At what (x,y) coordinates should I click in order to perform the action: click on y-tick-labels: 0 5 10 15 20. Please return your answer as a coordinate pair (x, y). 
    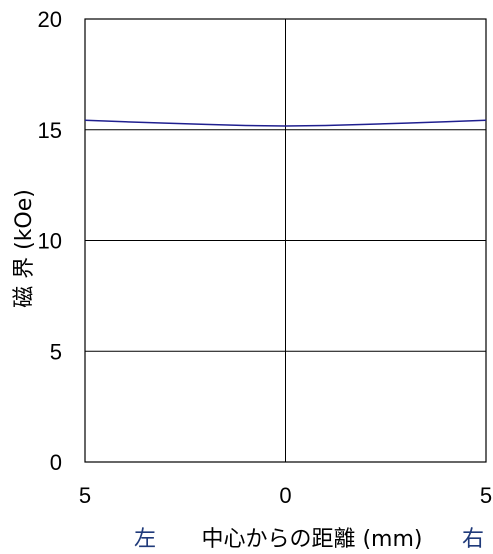
    Looking at the image, I should click on (50, 241).